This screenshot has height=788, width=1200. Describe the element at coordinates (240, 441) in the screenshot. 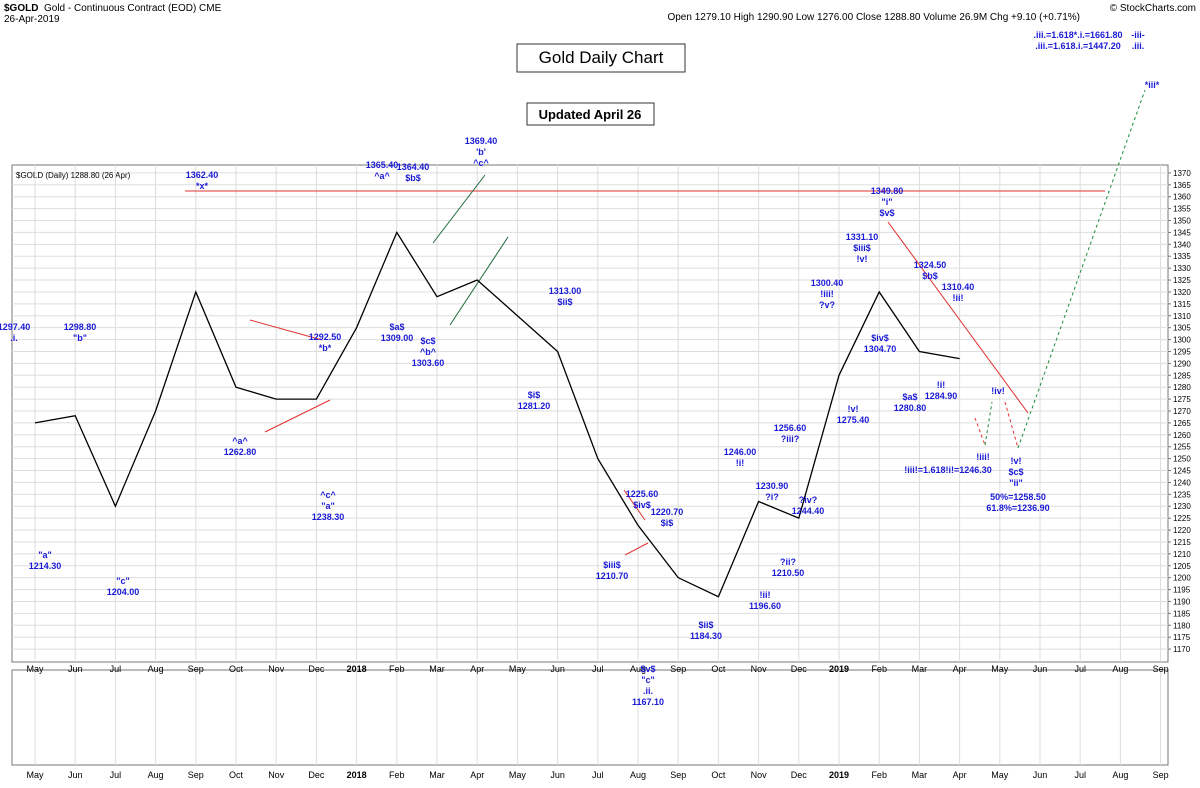

I see `wave-label-line: ^a^` at that location.